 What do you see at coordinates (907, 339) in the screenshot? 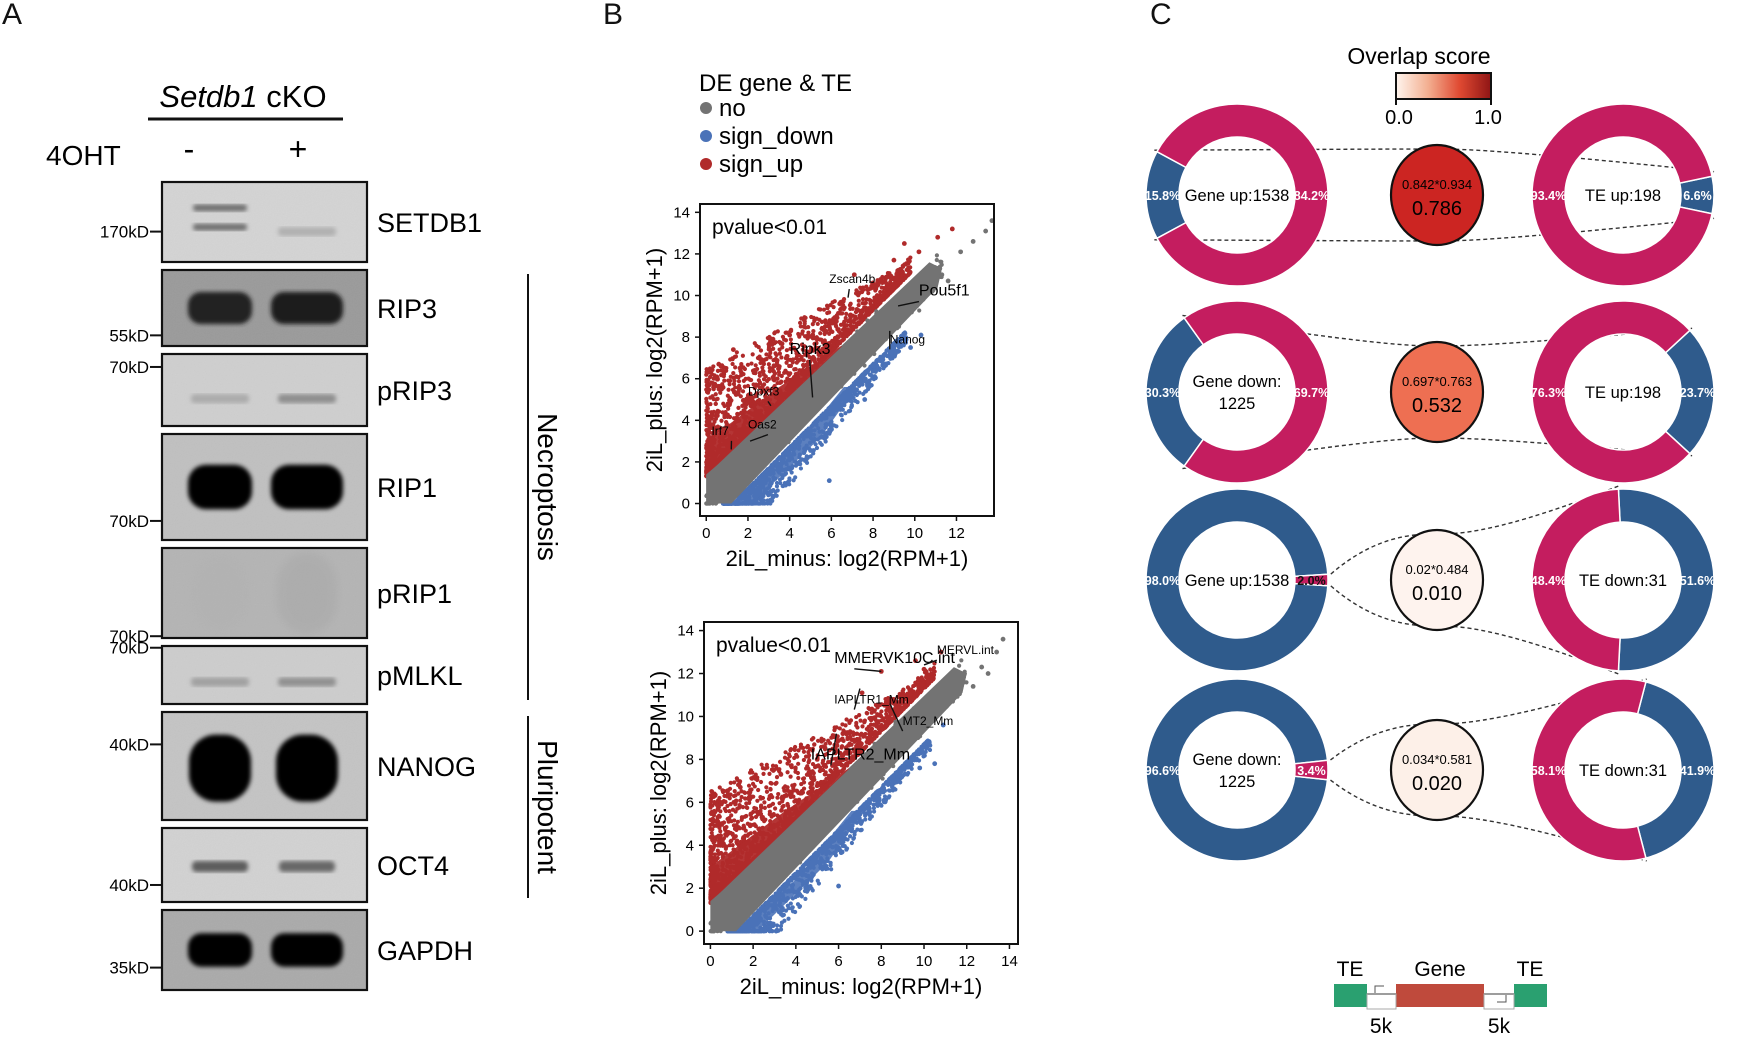
I see `label-text: Nanog` at bounding box center [907, 339].